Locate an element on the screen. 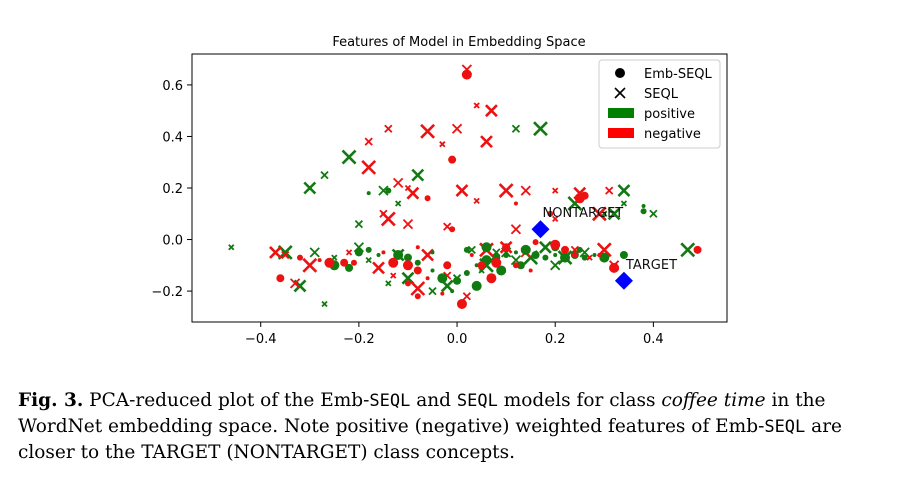 This screenshot has width=913, height=478. legend-seql: SEQL is located at coordinates (661, 94).